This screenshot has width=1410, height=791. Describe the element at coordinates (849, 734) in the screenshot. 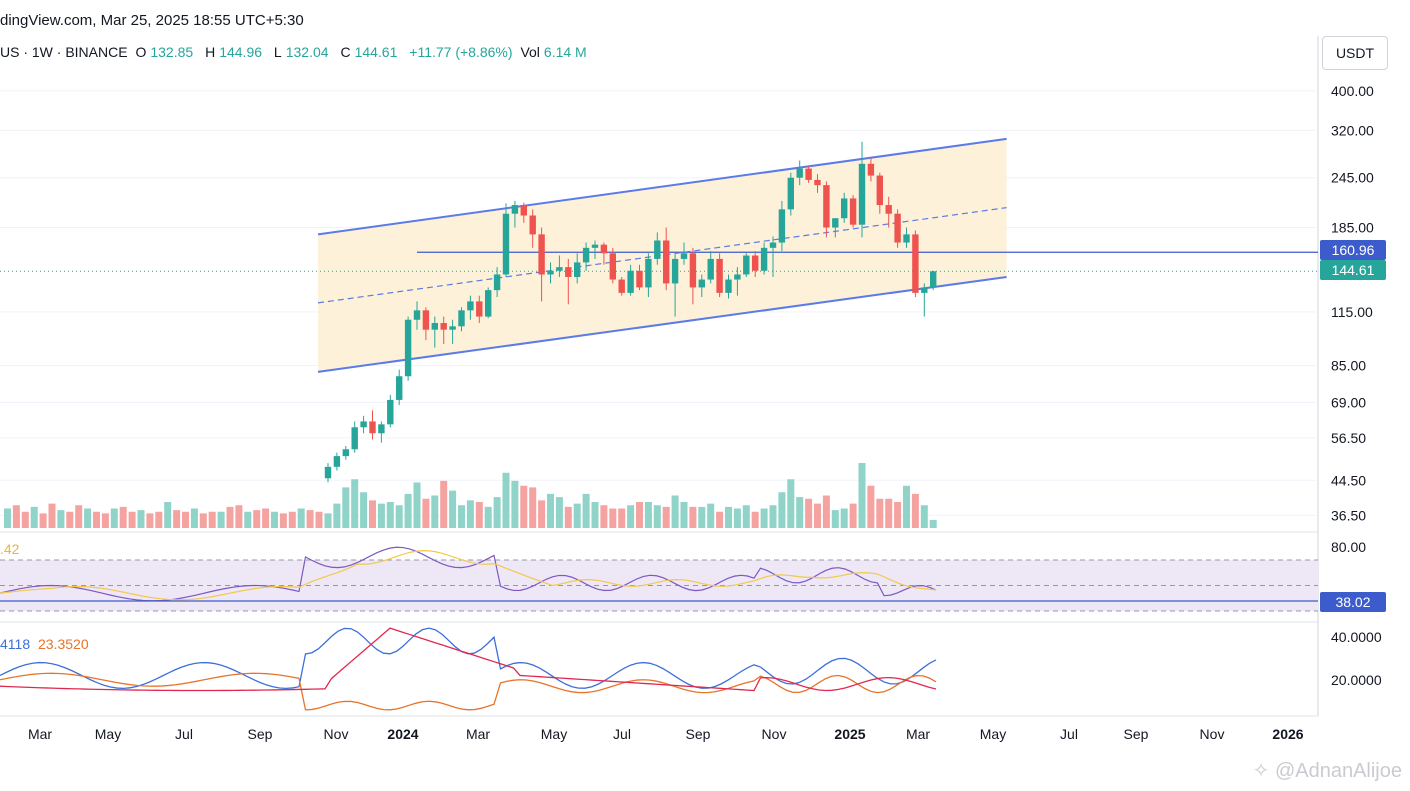

I see `time-tick-label: 2025` at that location.